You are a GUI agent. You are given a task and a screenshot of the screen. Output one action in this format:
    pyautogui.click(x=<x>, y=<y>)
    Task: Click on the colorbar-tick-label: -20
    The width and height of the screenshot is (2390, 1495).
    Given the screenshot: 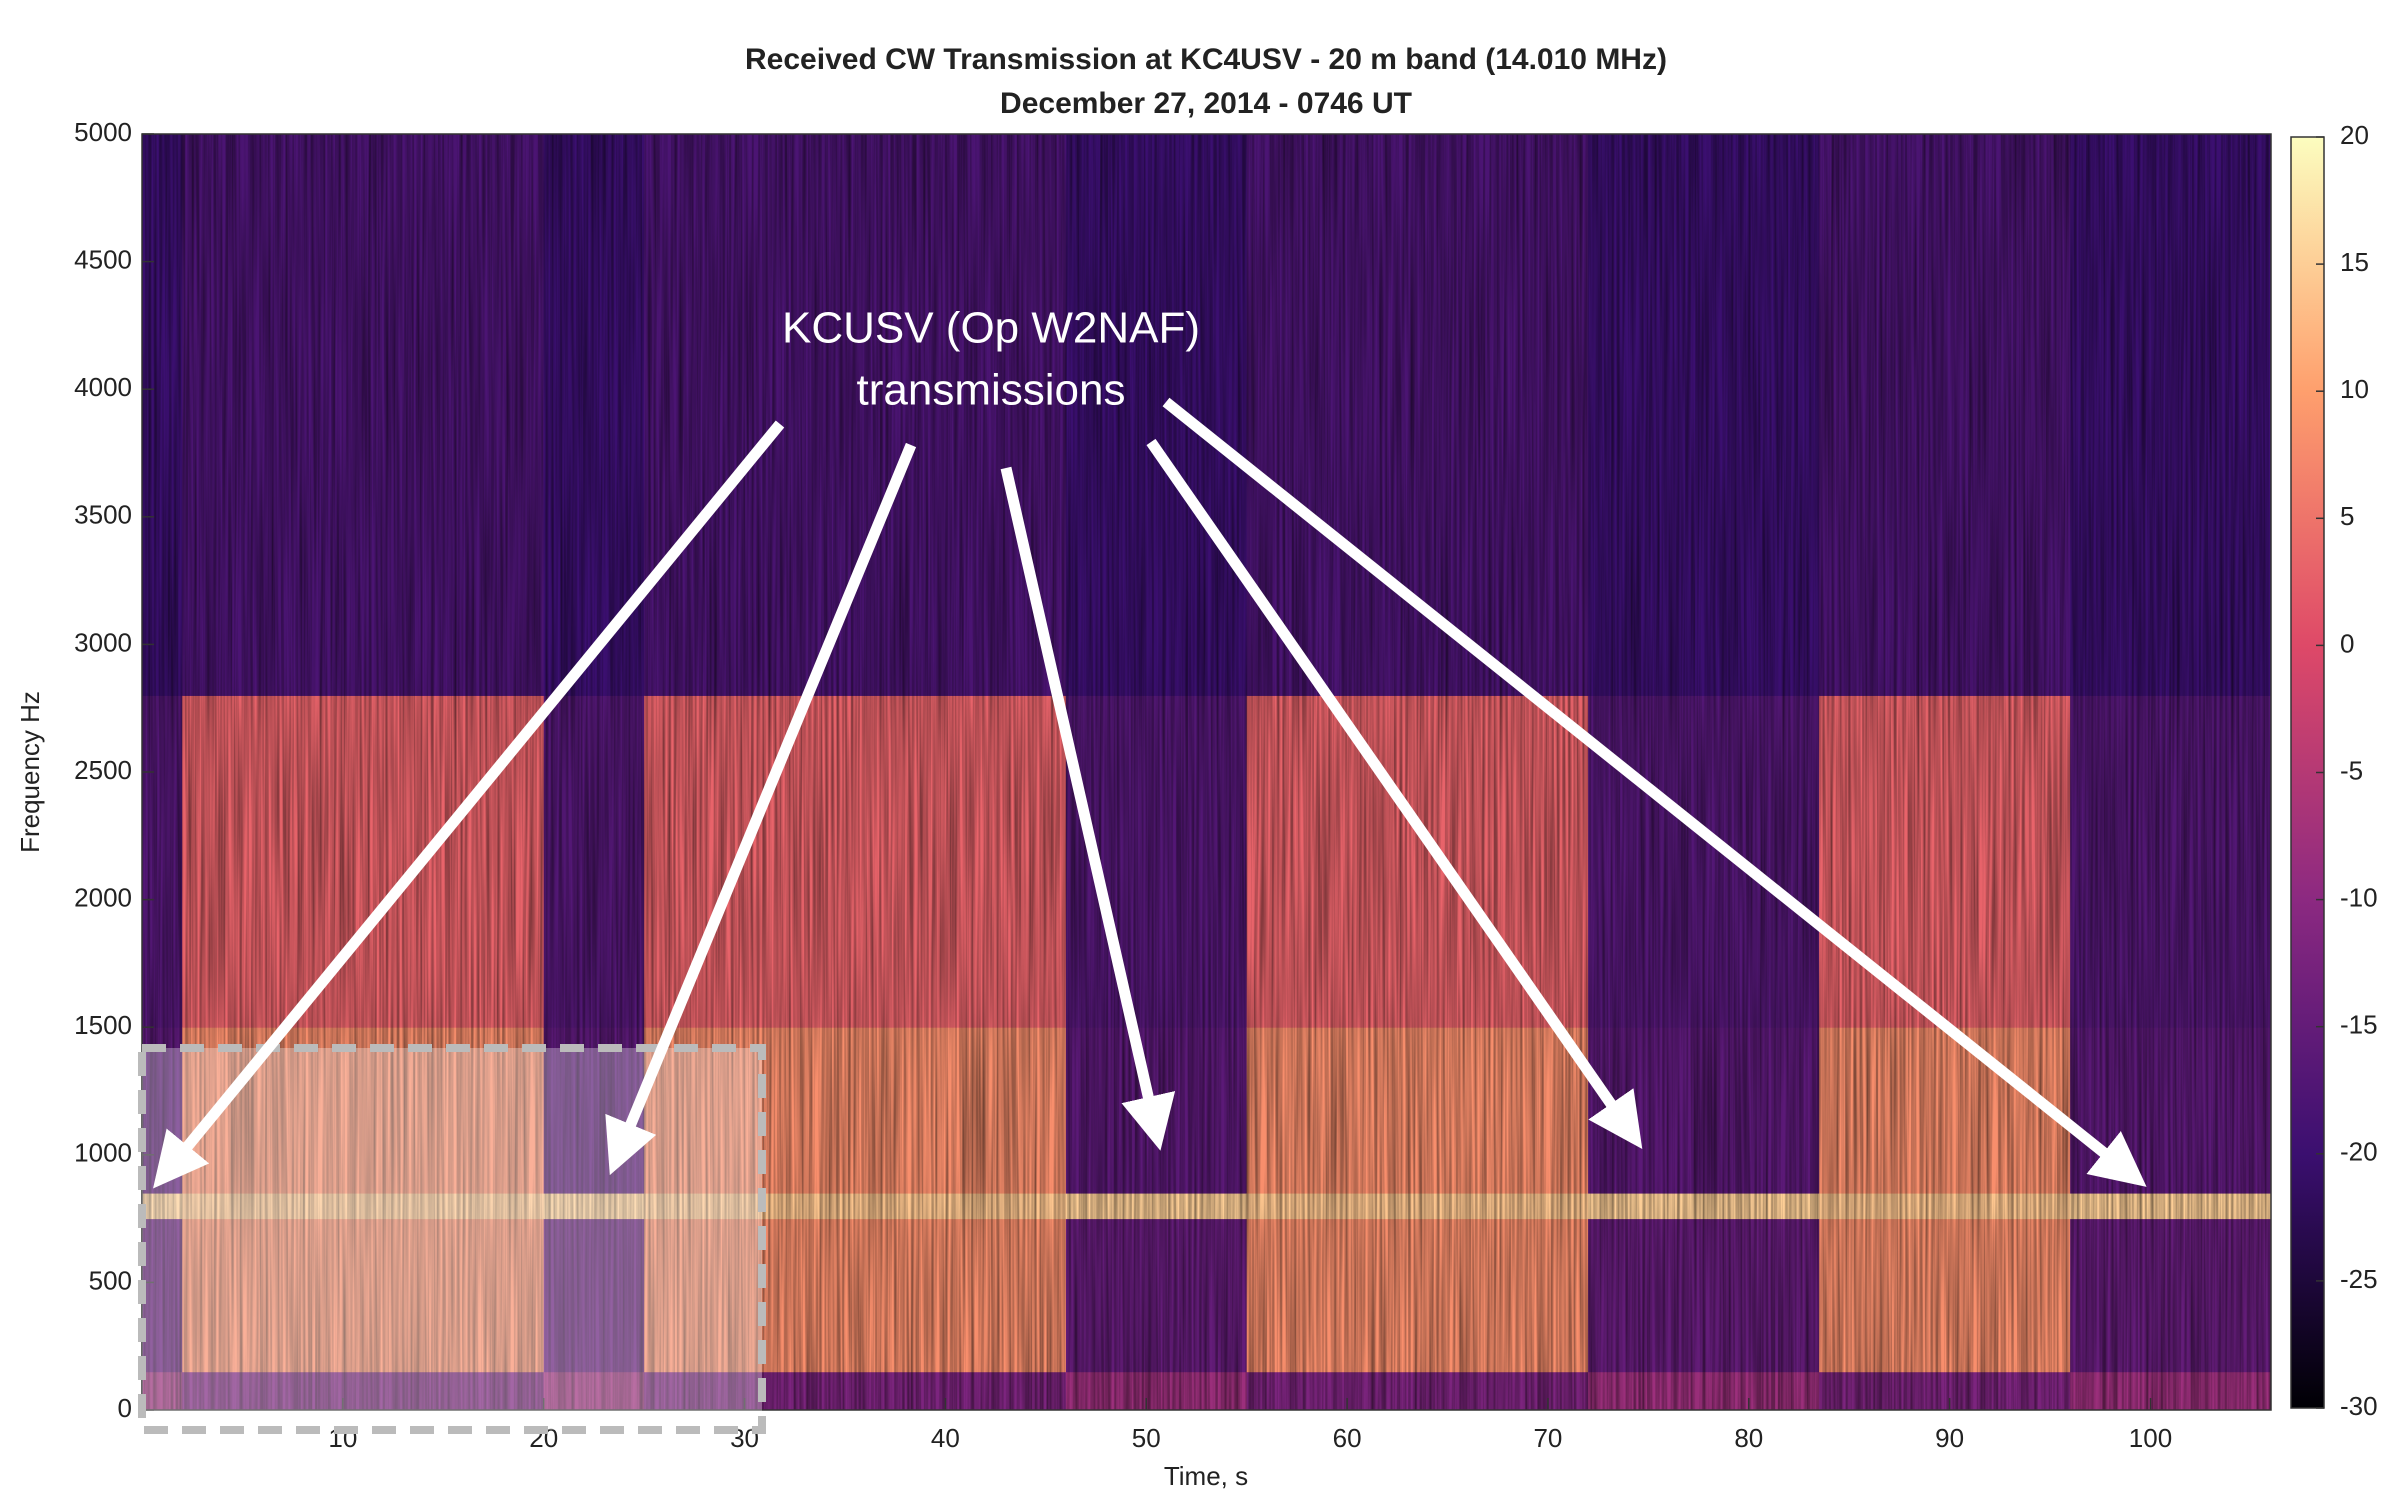 What is the action you would take?
    pyautogui.click(x=2359, y=1152)
    